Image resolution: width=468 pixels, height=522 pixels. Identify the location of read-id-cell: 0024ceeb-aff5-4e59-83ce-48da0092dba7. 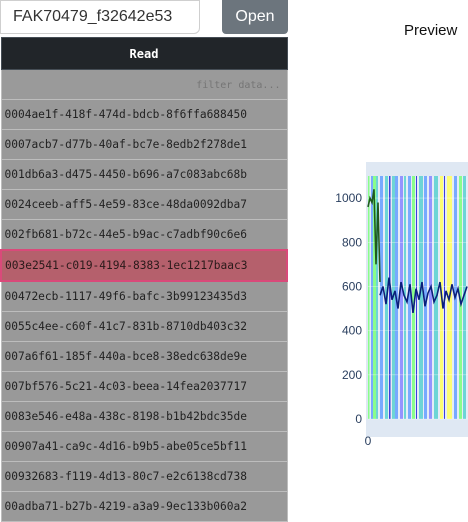
(144, 205).